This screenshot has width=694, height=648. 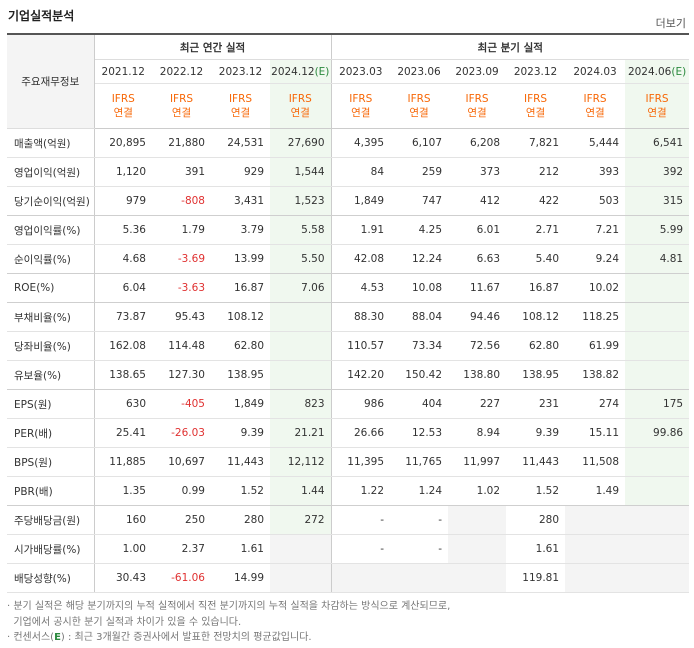 I want to click on table-cell: 5.99, so click(x=657, y=230).